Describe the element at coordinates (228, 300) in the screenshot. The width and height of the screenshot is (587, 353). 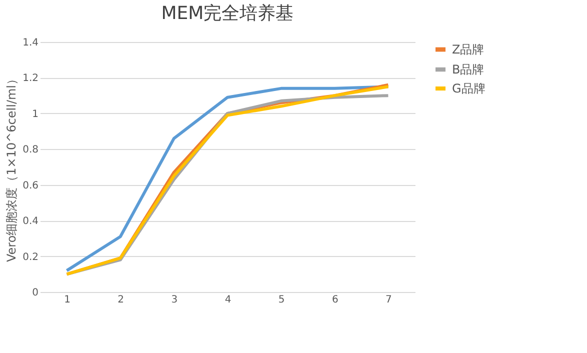
I see `x-tick-label: 4` at that location.